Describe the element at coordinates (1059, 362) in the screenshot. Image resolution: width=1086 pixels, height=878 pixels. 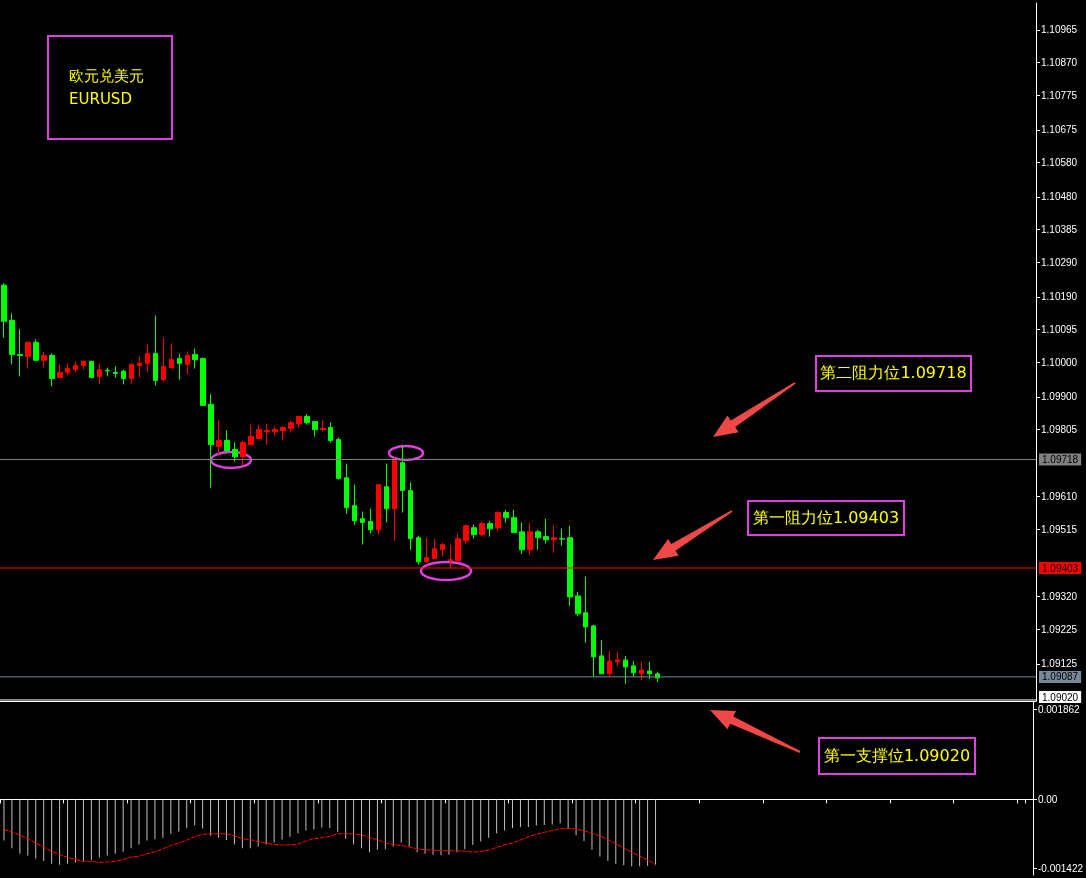
I see `y-tick-label: 1.10000` at that location.